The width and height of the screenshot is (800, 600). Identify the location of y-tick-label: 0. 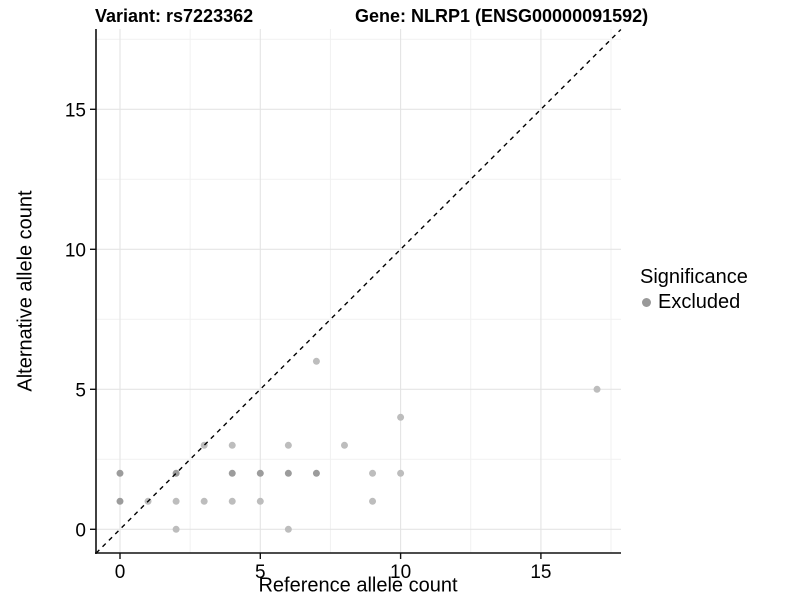
(80, 530).